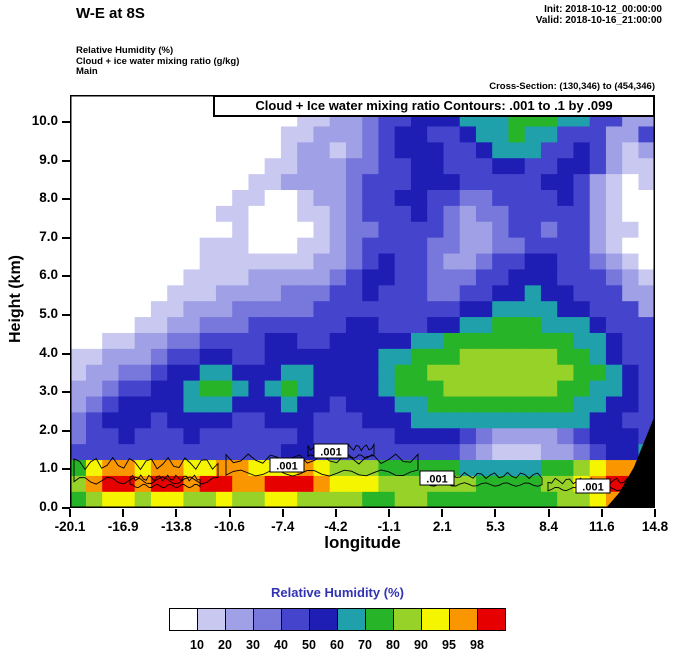  I want to click on field-line-cloud: Cloud + ice water mixing ratio (g/kg), so click(158, 61).